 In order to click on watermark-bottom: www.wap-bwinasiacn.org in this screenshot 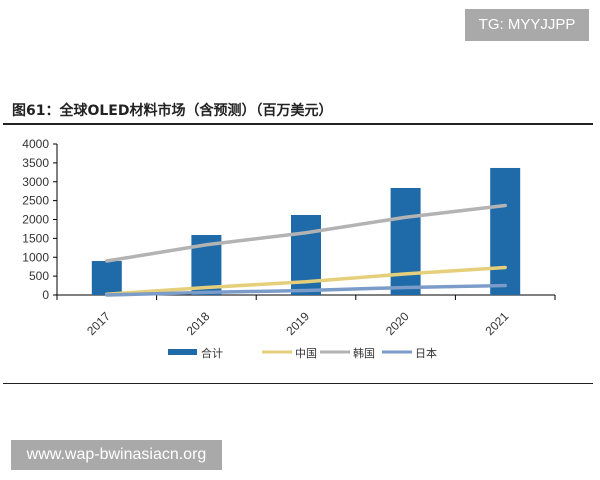, I will do `click(116, 455)`.